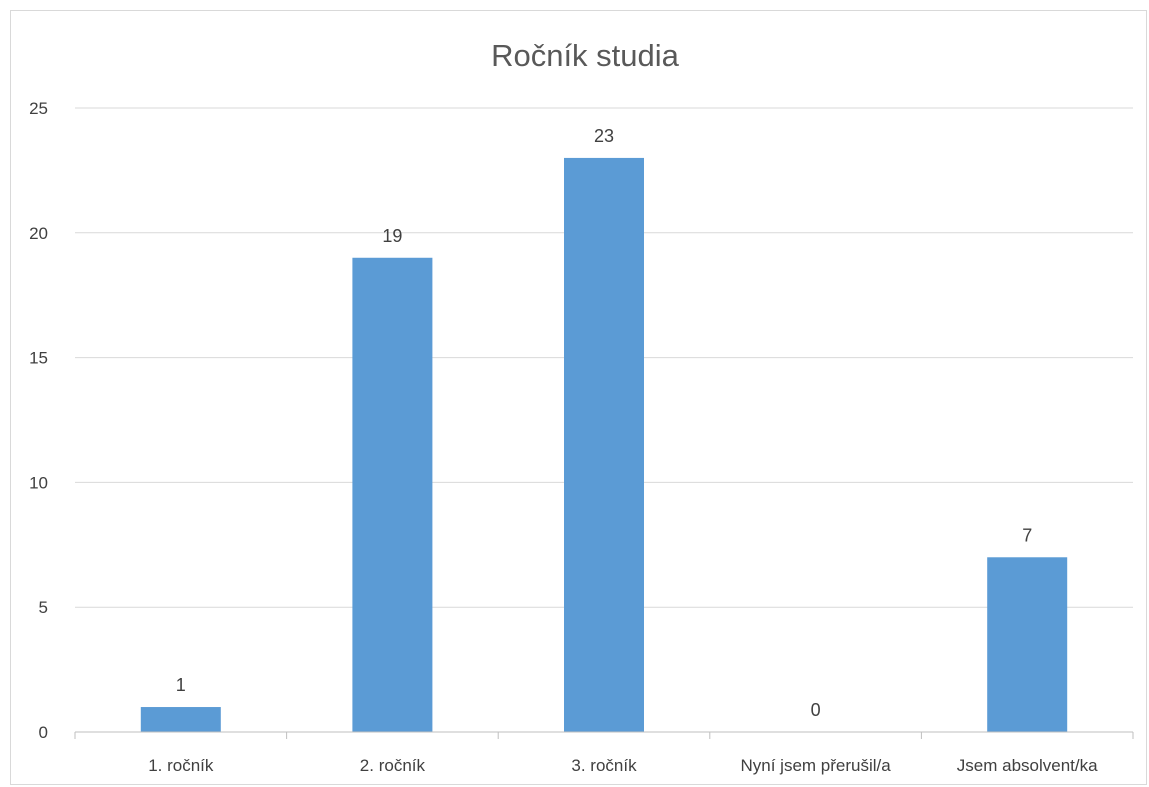 This screenshot has height=787, width=1149. Describe the element at coordinates (604, 136) in the screenshot. I see `data-label: 23` at that location.